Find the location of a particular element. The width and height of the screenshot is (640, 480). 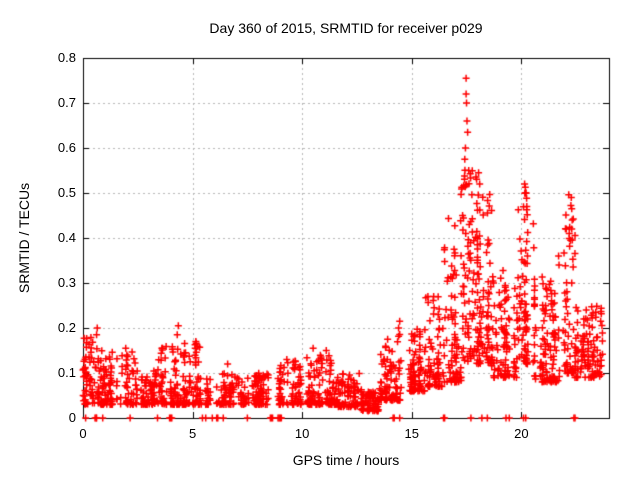

y-tick-label: 0.5 is located at coordinates (66, 192).